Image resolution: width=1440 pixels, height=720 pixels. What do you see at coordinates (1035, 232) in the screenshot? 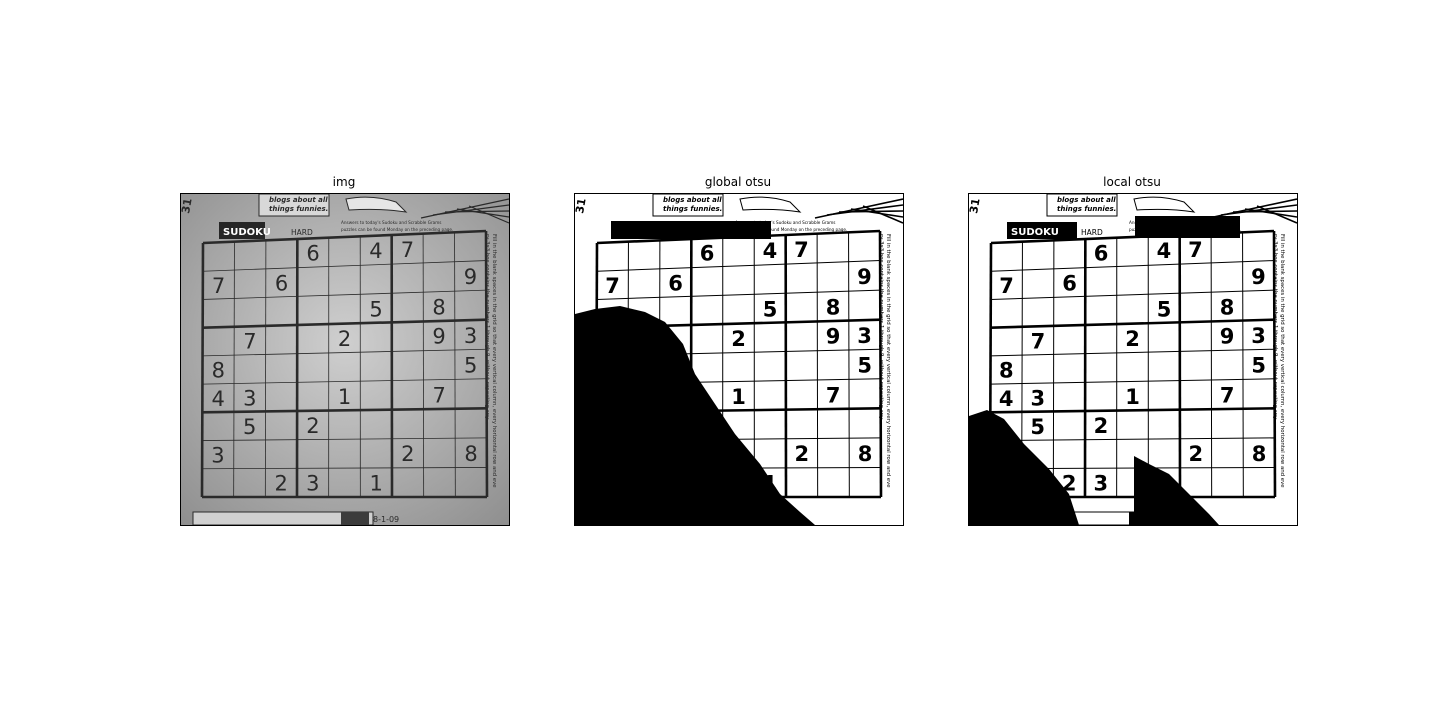
I see `header-label: SUDOKU` at bounding box center [1035, 232].